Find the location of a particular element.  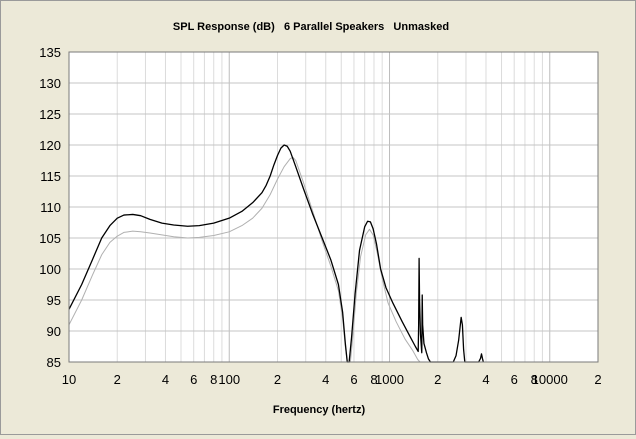

y-tick-label: 100 is located at coordinates (50, 269).